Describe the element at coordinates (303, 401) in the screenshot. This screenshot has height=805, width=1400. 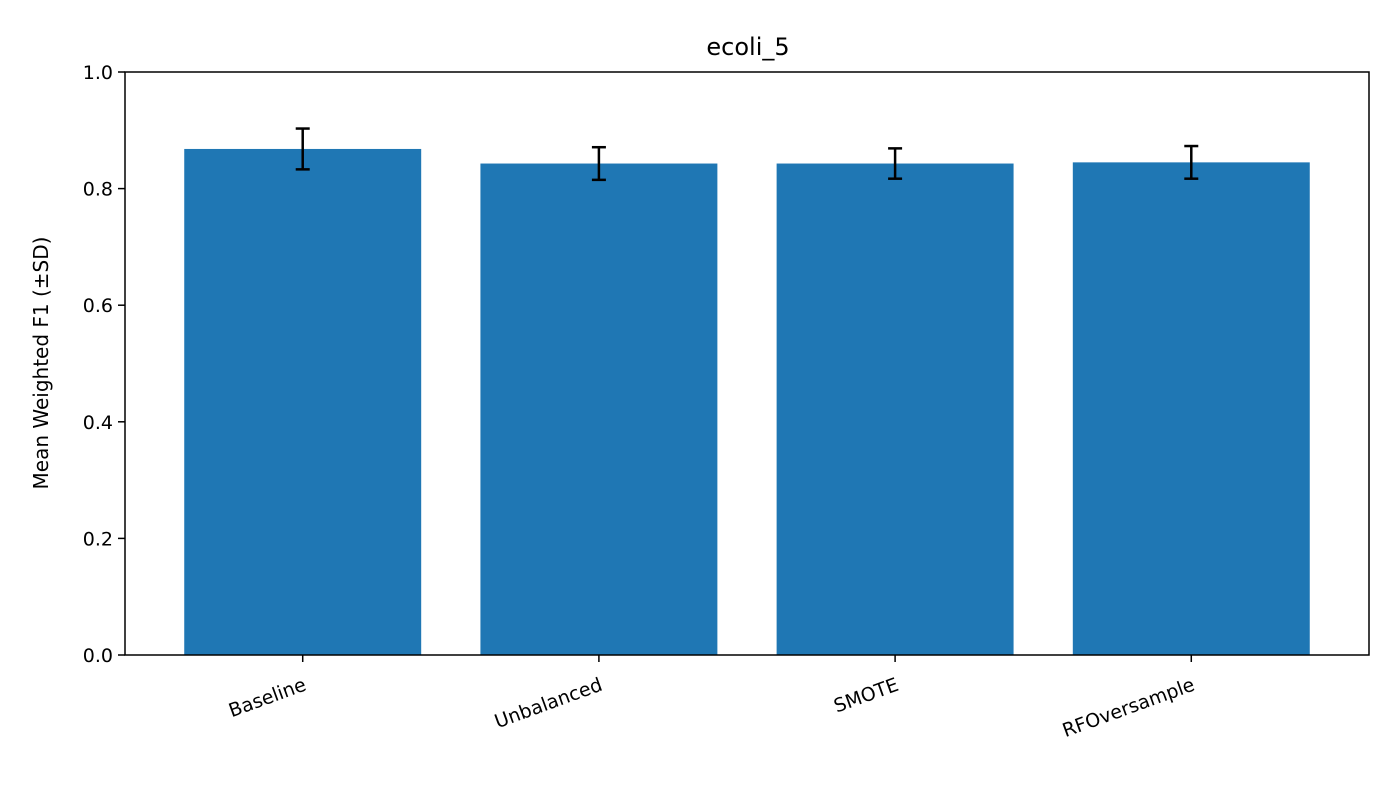
I see `bar-baseline` at that location.